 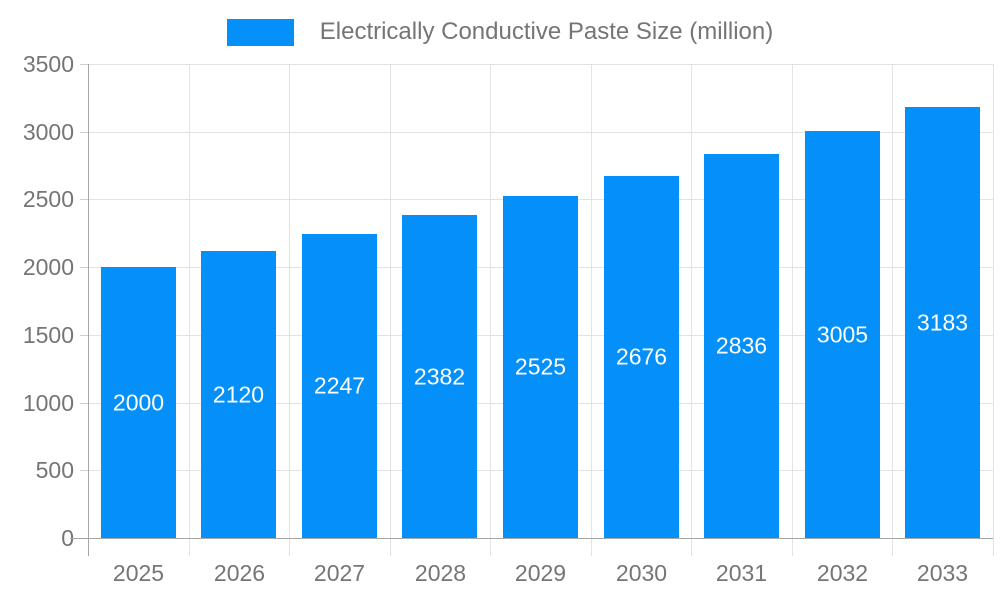 I want to click on bar-value-label: 2000, so click(x=138, y=402).